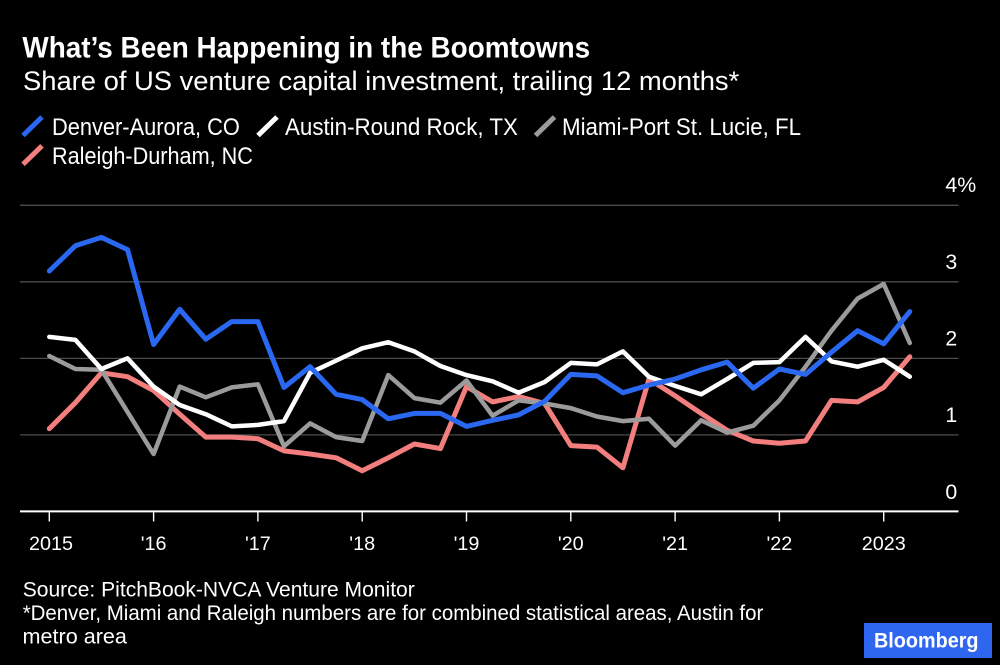 The image size is (1000, 665). What do you see at coordinates (51, 544) in the screenshot?
I see `svg-text: 2015` at bounding box center [51, 544].